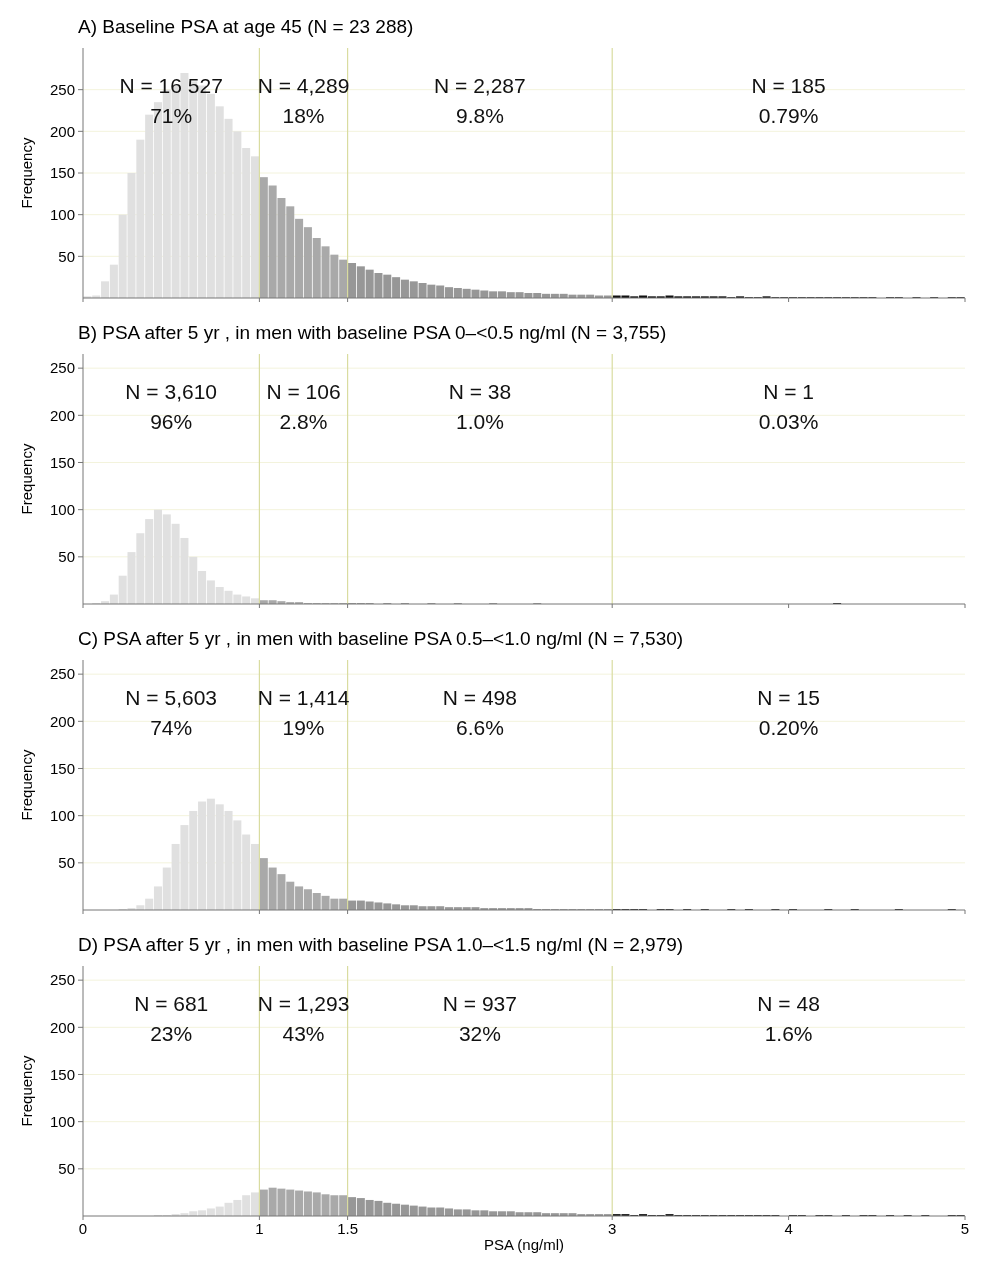 This screenshot has height=1277, width=982. Describe the element at coordinates (303, 391) in the screenshot. I see `annotation: N = 106` at that location.